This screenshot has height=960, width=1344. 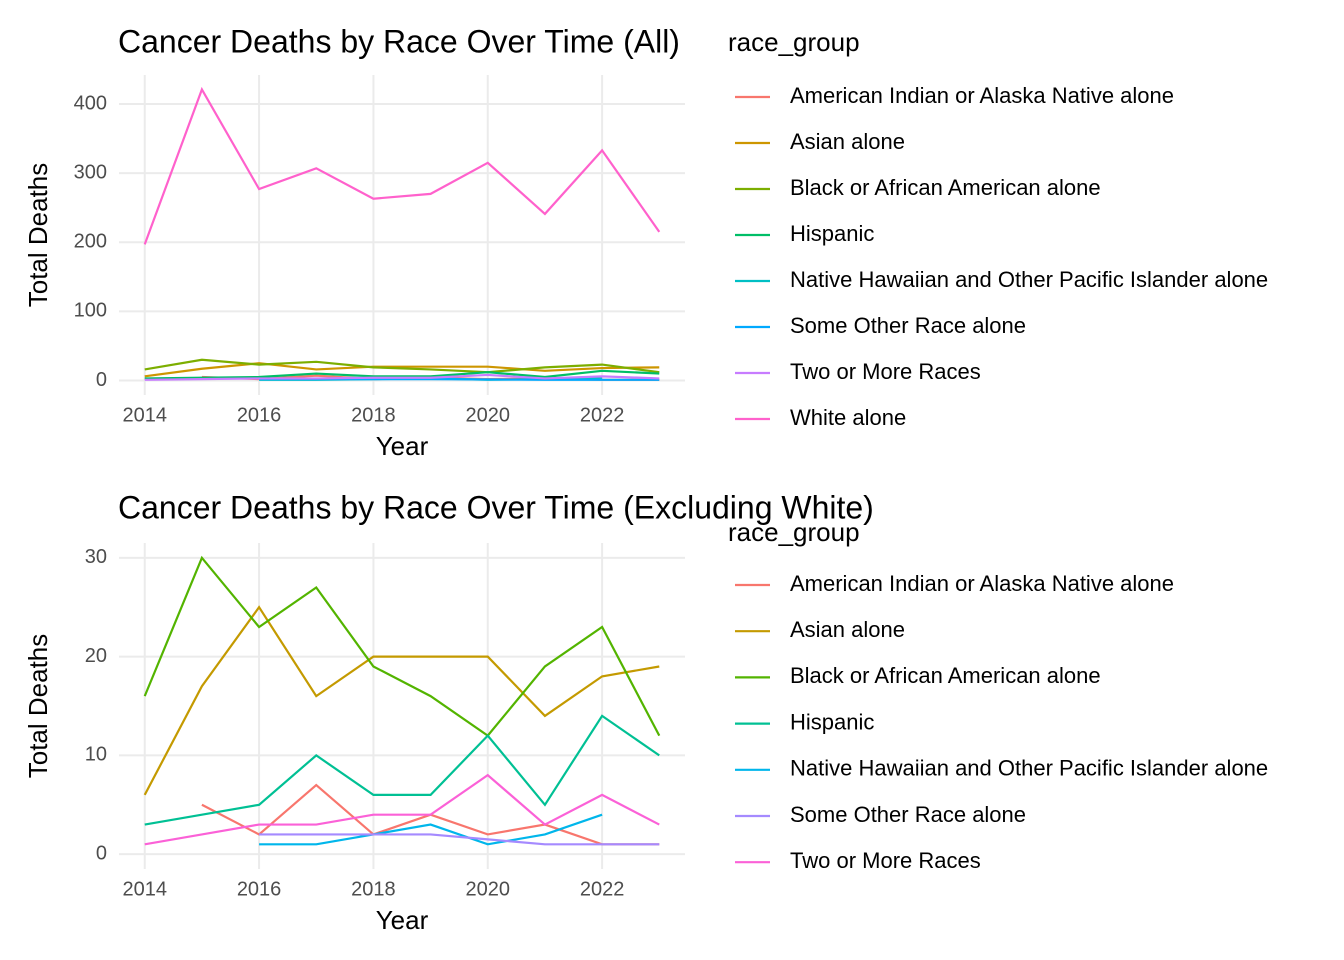 What do you see at coordinates (96, 755) in the screenshot?
I see `y-tick-label: 10` at bounding box center [96, 755].